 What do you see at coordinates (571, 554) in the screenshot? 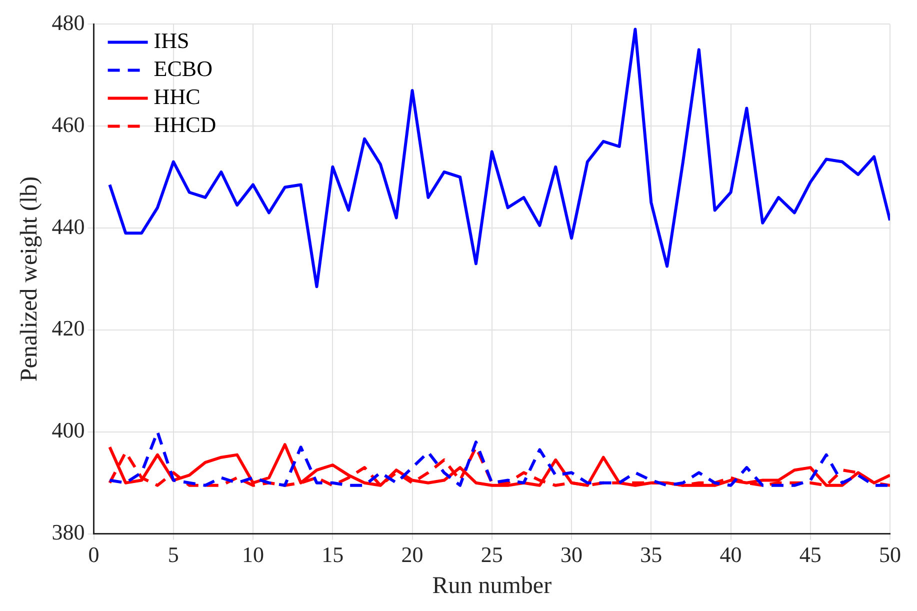
I see `x-tick-label: 30` at bounding box center [571, 554].